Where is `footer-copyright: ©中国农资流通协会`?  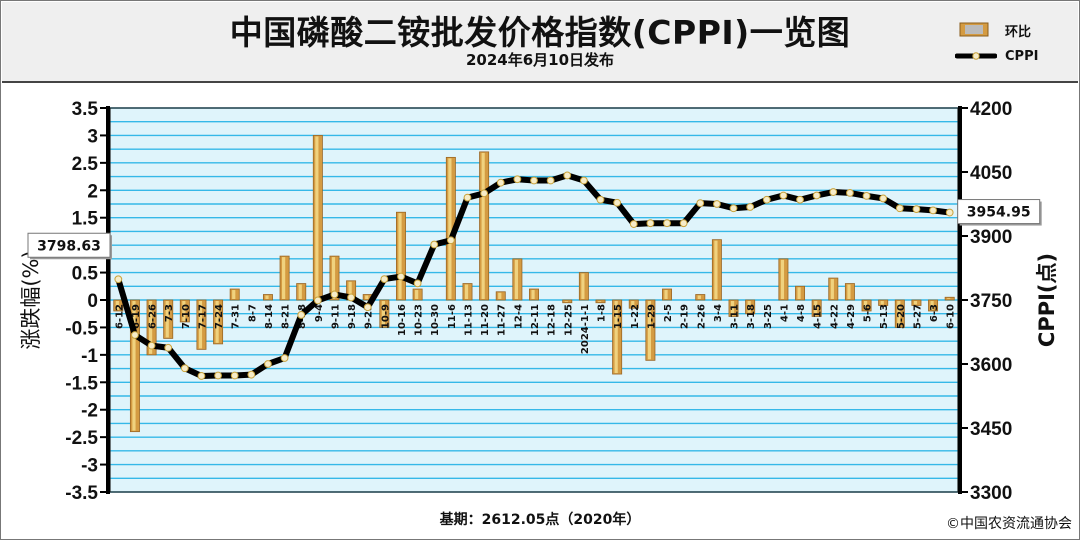
footer-copyright: ©中国农资流通协会 is located at coordinates (1009, 524).